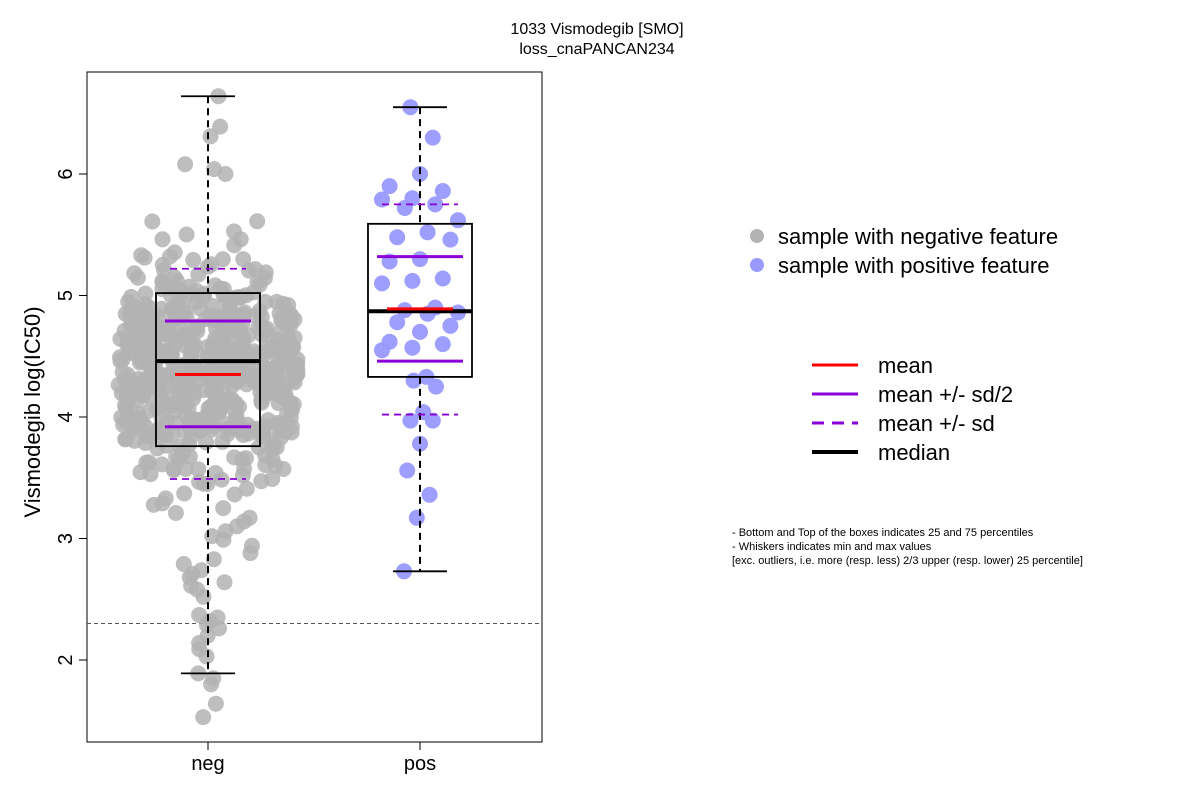  Describe the element at coordinates (208, 370) in the screenshot. I see `box-iqr` at that location.